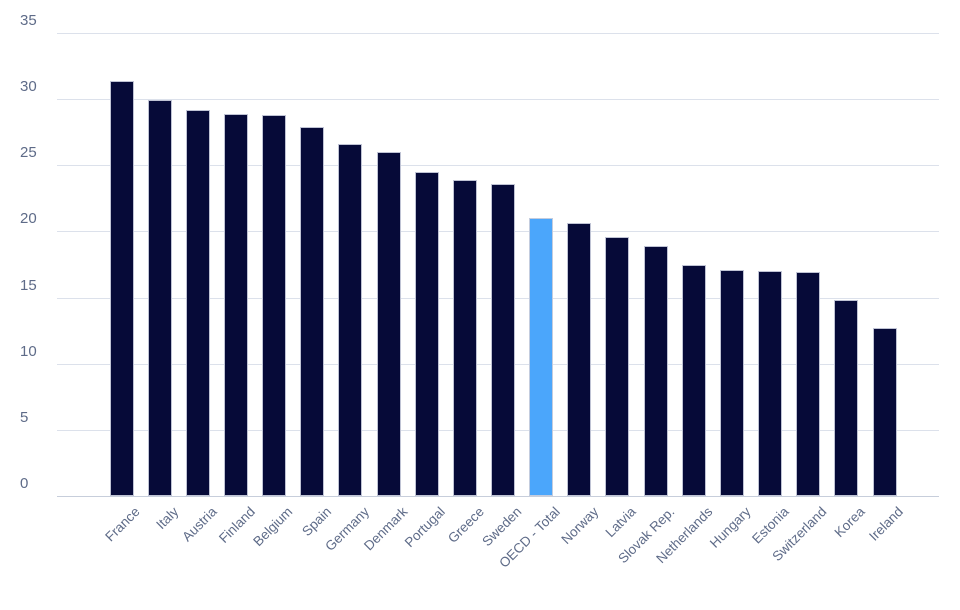 The image size is (960, 610). I want to click on bar-ireland, so click(884, 411).